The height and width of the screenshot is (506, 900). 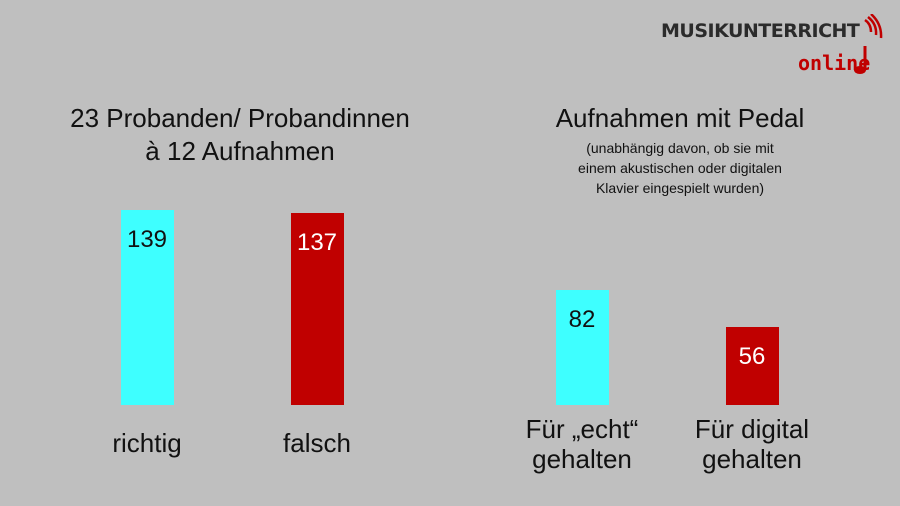 What do you see at coordinates (680, 118) in the screenshot?
I see `chart-title-pedal: Aufnahmen mit Pedal` at bounding box center [680, 118].